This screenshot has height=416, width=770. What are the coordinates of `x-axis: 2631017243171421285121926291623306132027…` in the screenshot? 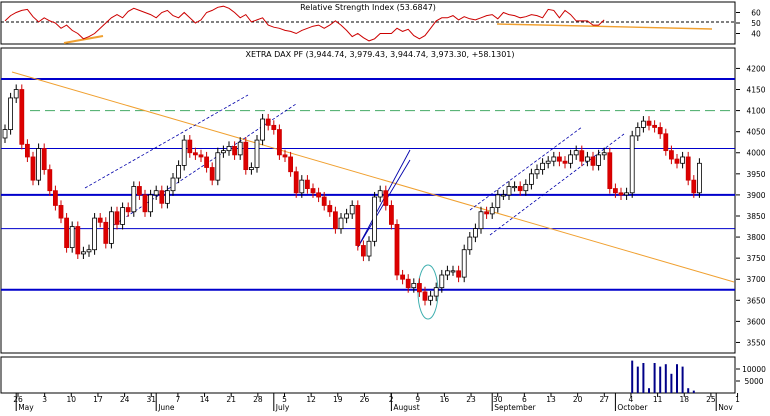 It's located at (376, 402).